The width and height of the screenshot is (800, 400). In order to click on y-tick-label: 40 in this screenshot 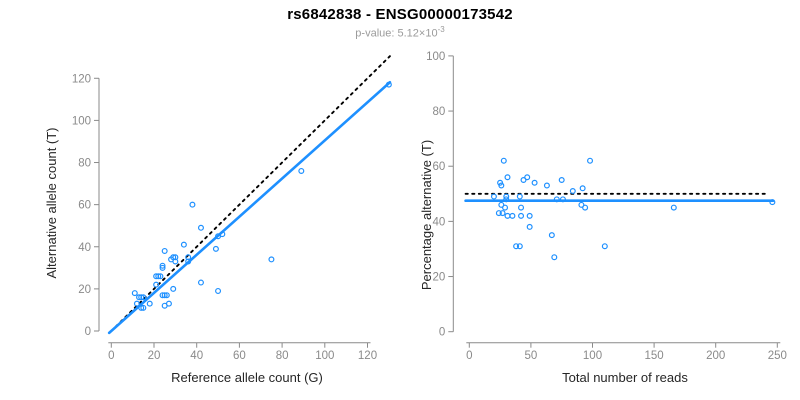, I will do `click(84, 248)`.